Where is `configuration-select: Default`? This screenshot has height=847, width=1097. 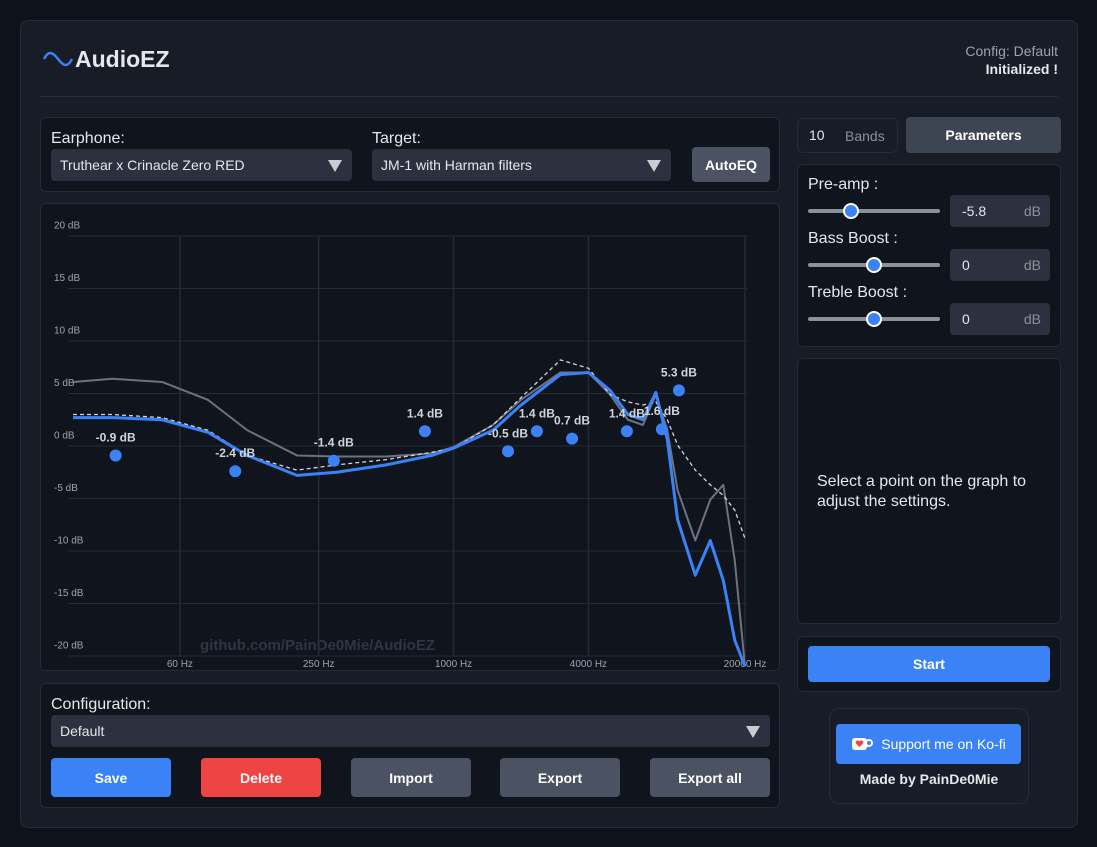
configuration-select: Default is located at coordinates (410, 731).